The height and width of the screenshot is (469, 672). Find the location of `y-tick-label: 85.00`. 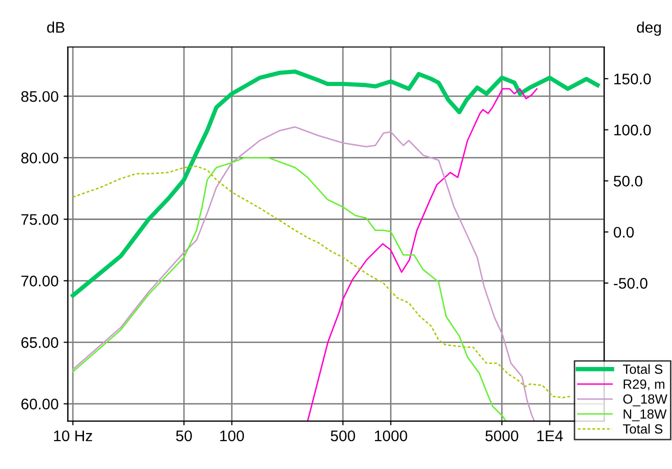

y-tick-label: 85.00 is located at coordinates (39, 96).